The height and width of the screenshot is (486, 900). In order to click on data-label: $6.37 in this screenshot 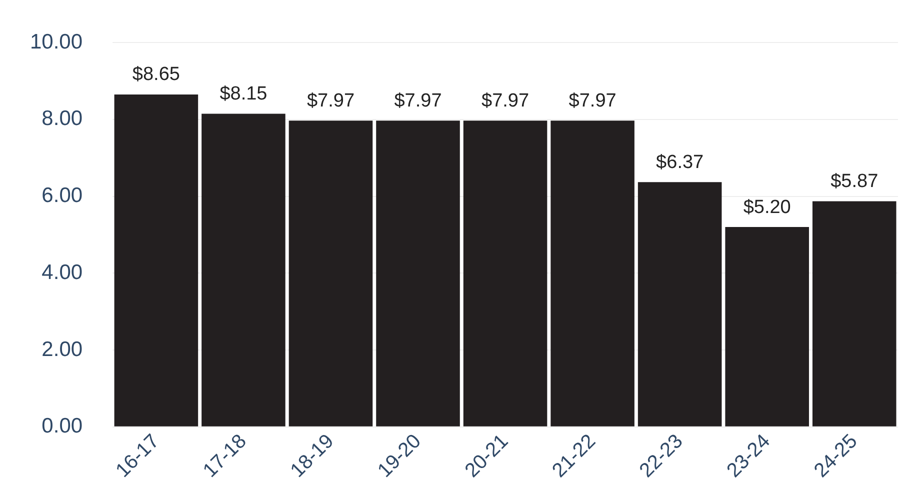, I will do `click(680, 162)`.